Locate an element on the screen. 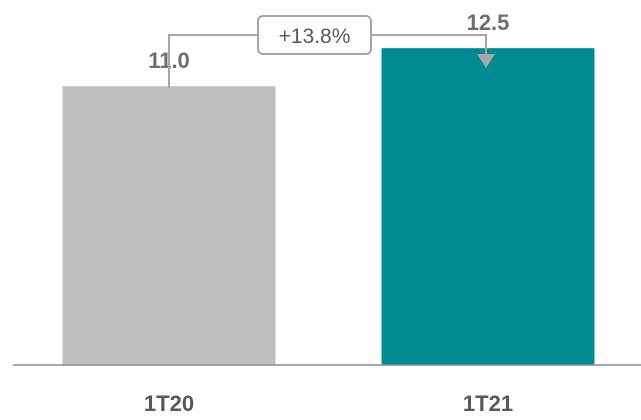 The width and height of the screenshot is (641, 420). growth-label: +13.8% is located at coordinates (315, 36).